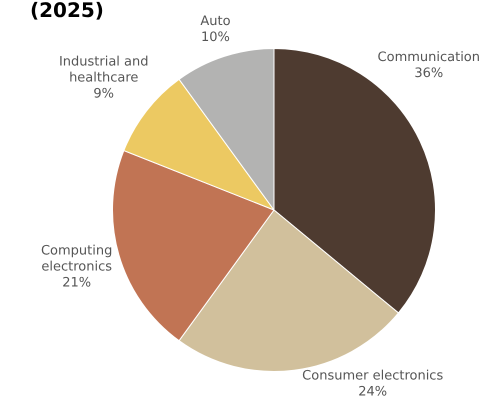 The height and width of the screenshot is (402, 483). What do you see at coordinates (429, 73) in the screenshot?
I see `data-label: 36%` at bounding box center [429, 73].